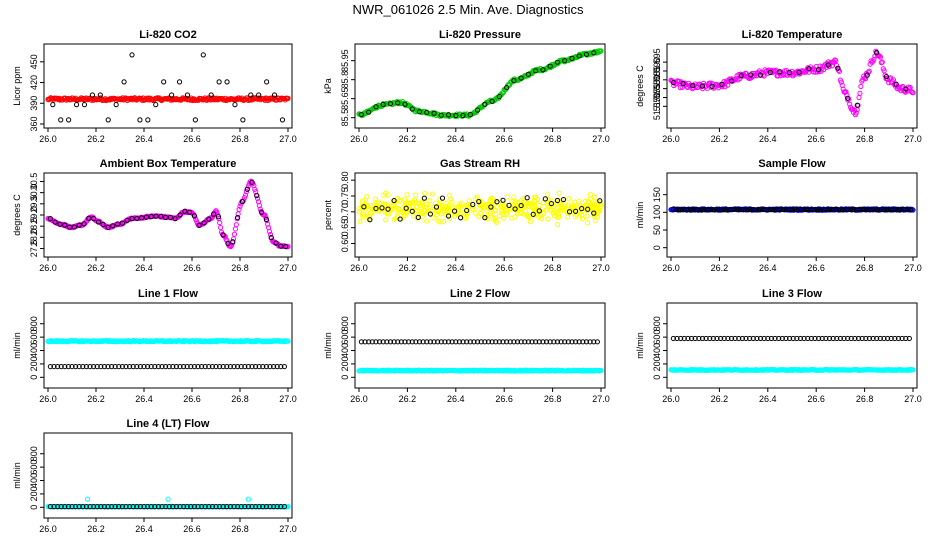 Image resolution: width=936 pixels, height=540 pixels. Describe the element at coordinates (601, 399) in the screenshot. I see `x-tick-label: 27.0` at that location.